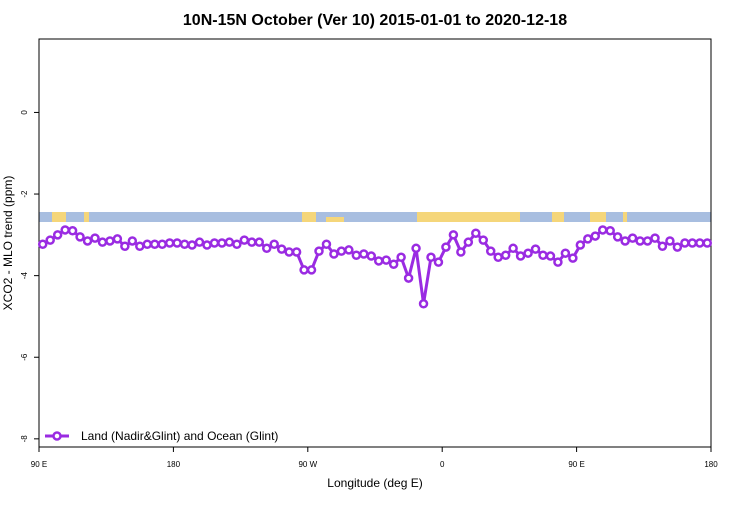 The width and height of the screenshot is (750, 505). I want to click on legend-label: Land (Nadir&Glint) and Ocean (Glint), so click(179, 436).